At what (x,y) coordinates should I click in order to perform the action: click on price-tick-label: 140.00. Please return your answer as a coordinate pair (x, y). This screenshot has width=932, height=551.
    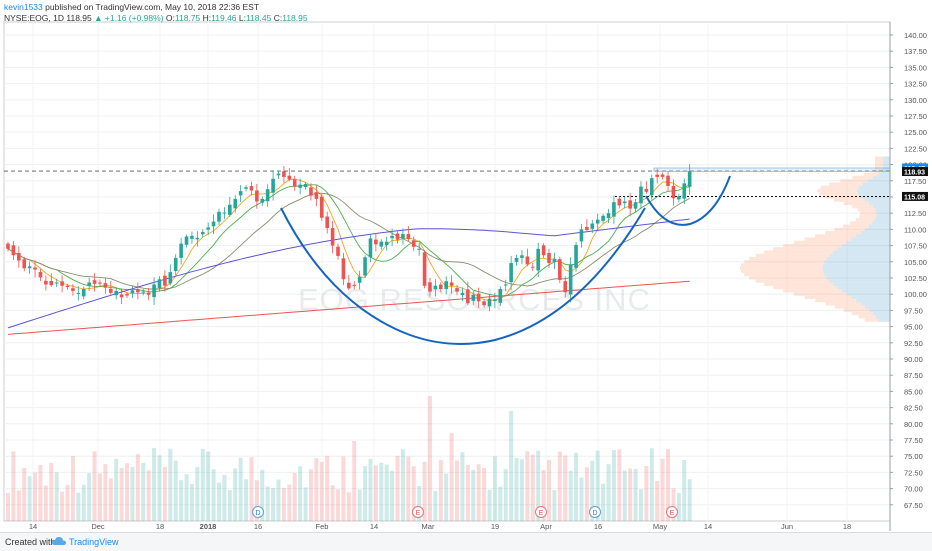
    Looking at the image, I should click on (915, 35).